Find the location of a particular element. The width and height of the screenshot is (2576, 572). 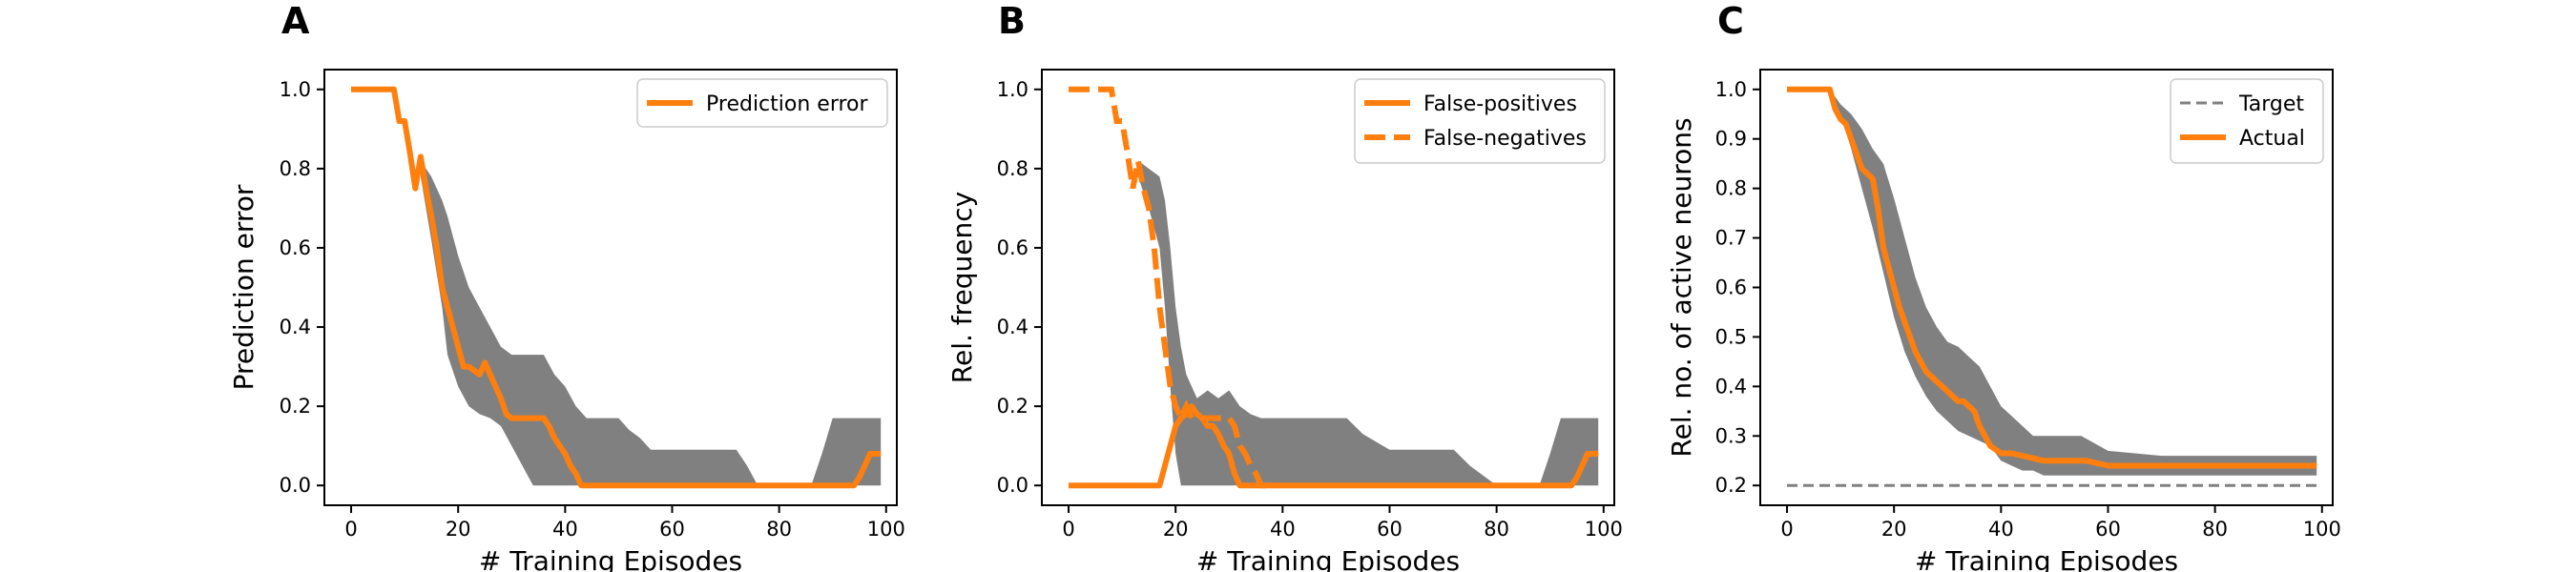

legend: Target Actual is located at coordinates (2247, 121).